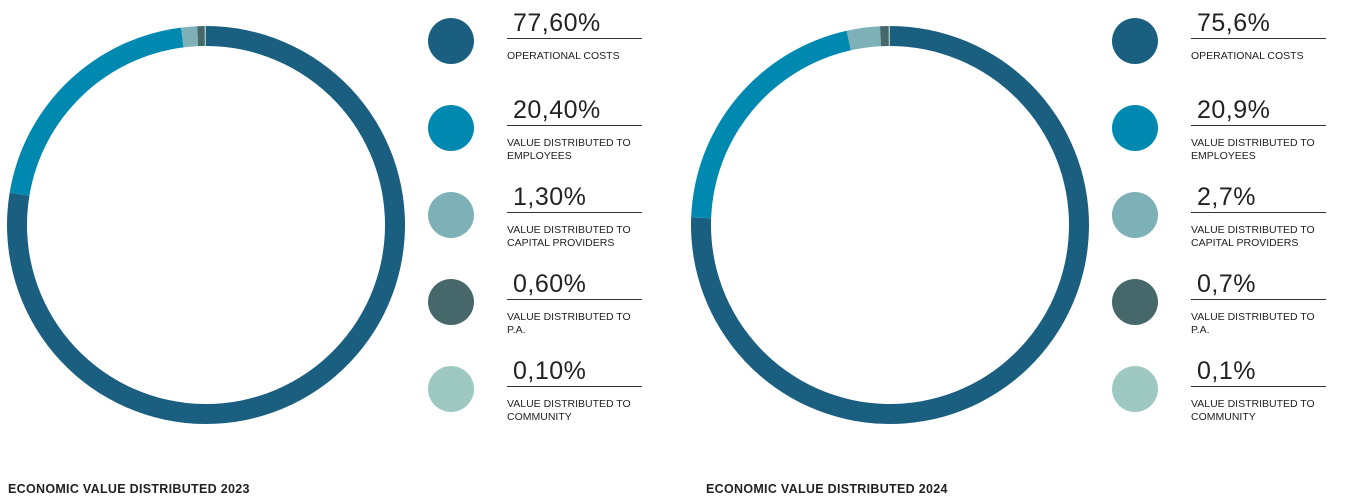 The image size is (1347, 499). I want to click on chart-title: ECONOMIC VALUE DISTRIBUTED 2023, so click(129, 489).